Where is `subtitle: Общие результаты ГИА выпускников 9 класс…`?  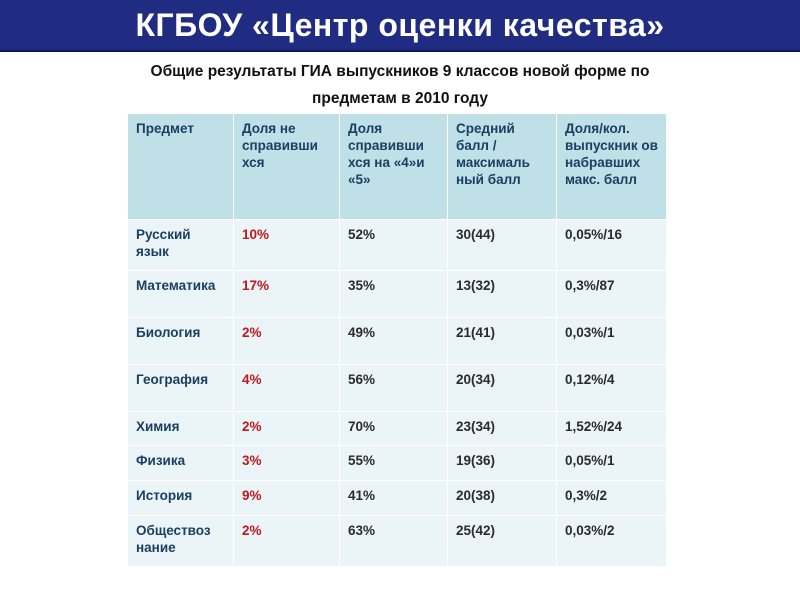
subtitle: Общие результаты ГИА выпускников 9 класс… is located at coordinates (400, 85).